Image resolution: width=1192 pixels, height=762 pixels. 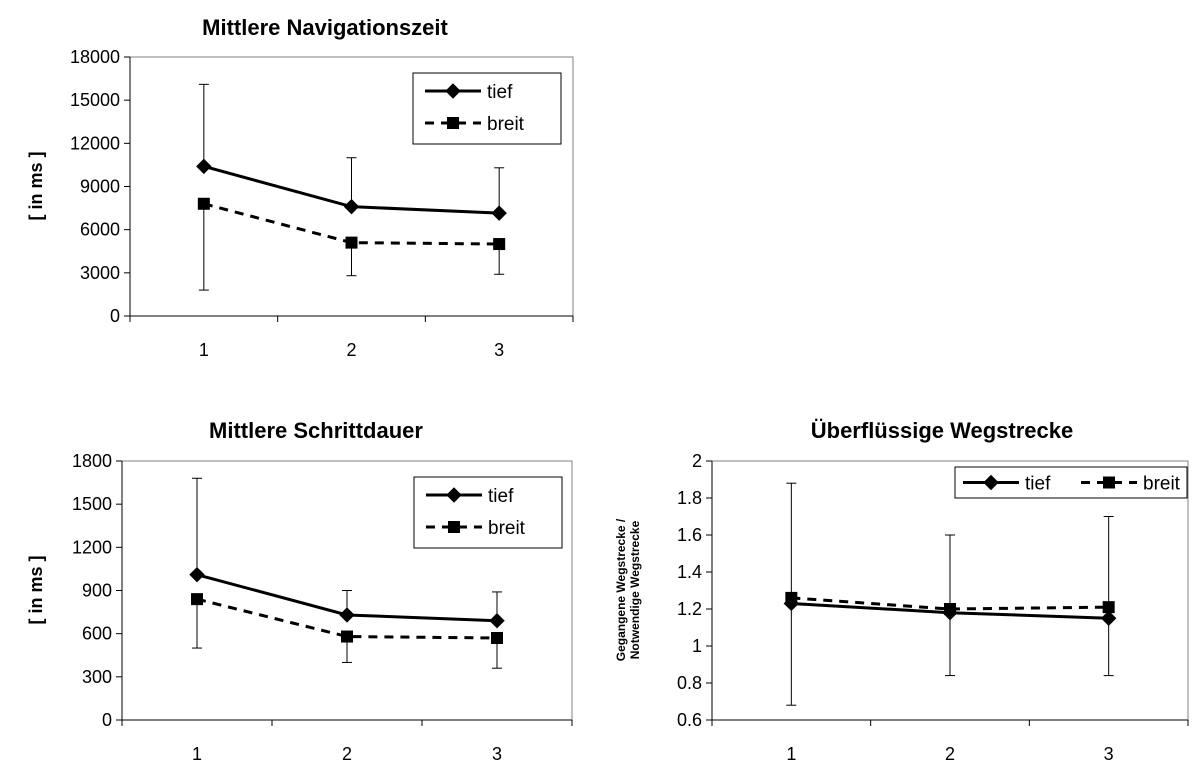 I want to click on y-tick-label: 1.6, so click(x=689, y=535).